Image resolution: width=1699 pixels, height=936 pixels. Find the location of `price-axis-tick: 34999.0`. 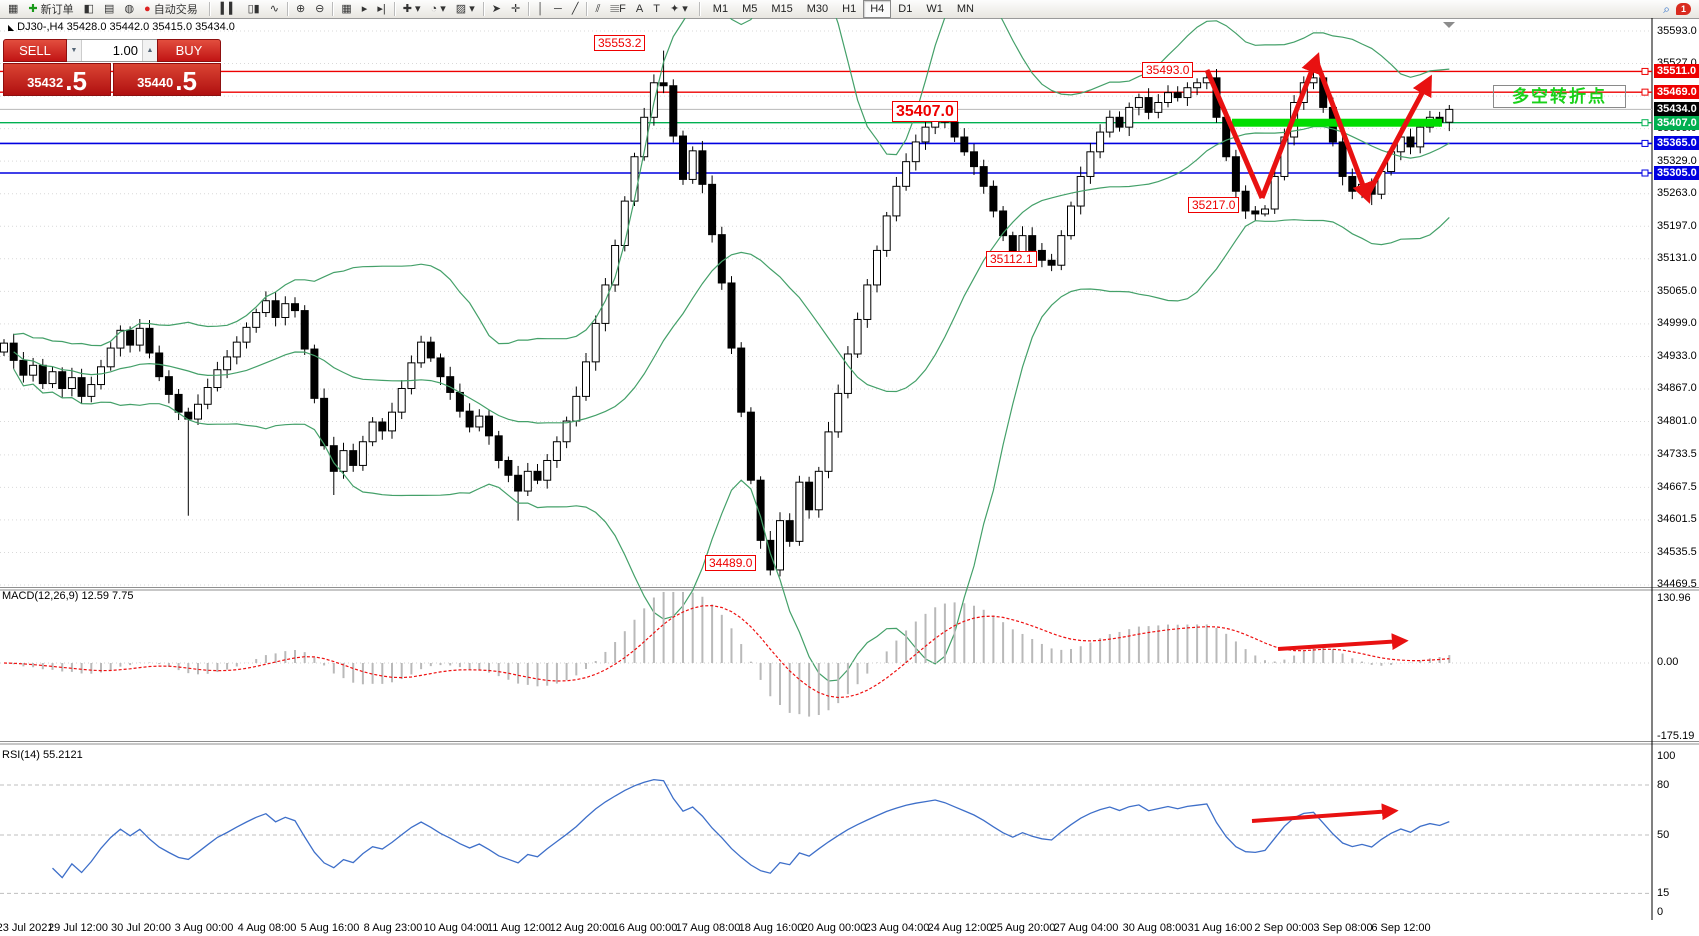

price-axis-tick: 34999.0 is located at coordinates (1677, 323).